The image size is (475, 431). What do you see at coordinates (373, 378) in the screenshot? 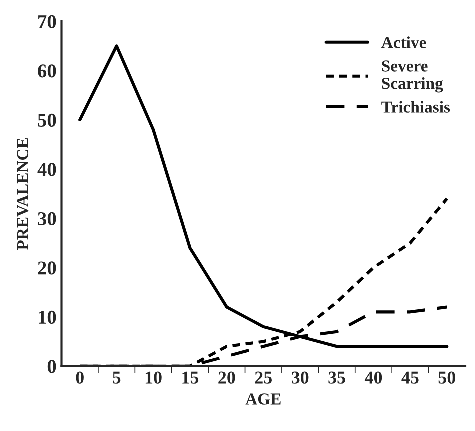
I see `x-tick-label: 40` at bounding box center [373, 378].